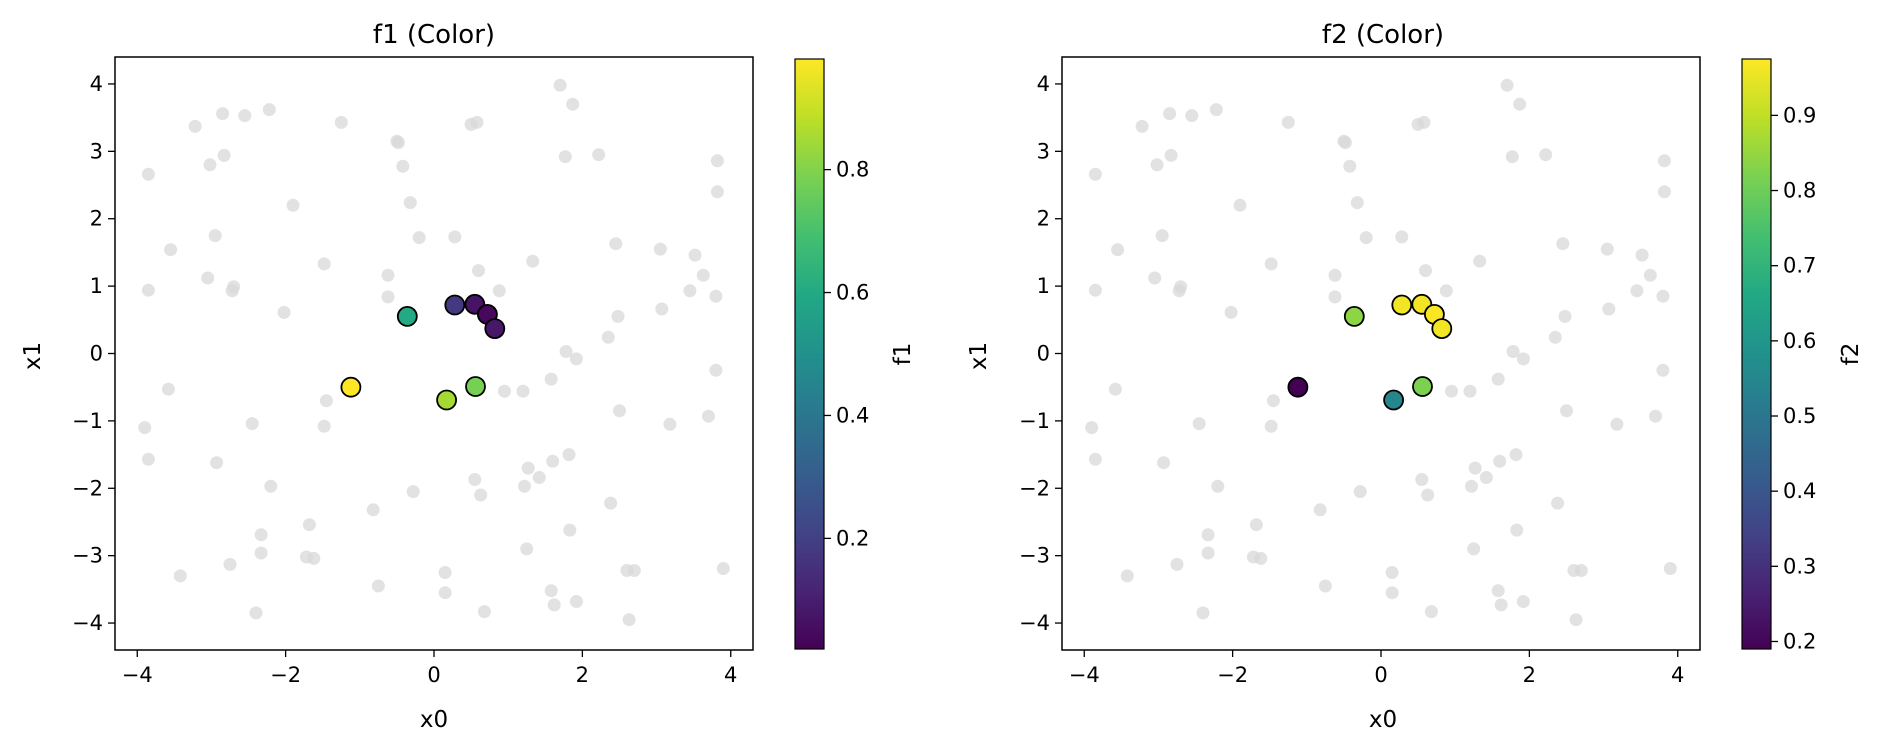 This screenshot has height=748, width=1881. Describe the element at coordinates (423, 352) in the screenshot. I see `highlighted-points-f1` at that location.